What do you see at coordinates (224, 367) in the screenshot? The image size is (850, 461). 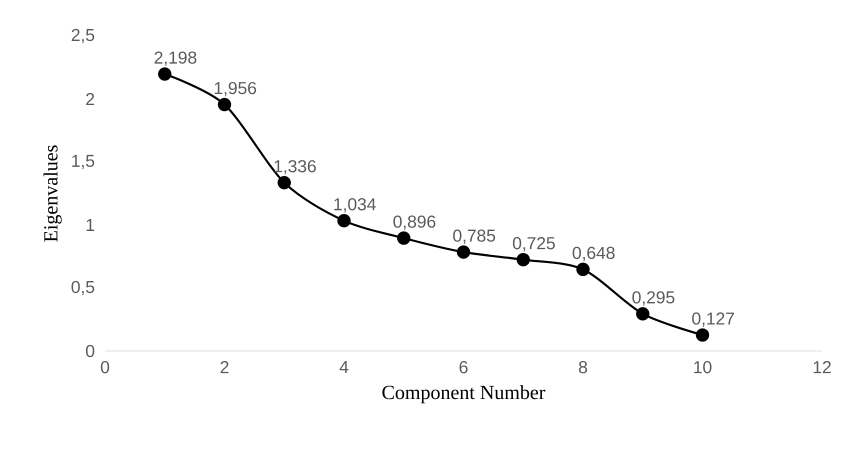 I see `x-tick-label: 2` at bounding box center [224, 367].